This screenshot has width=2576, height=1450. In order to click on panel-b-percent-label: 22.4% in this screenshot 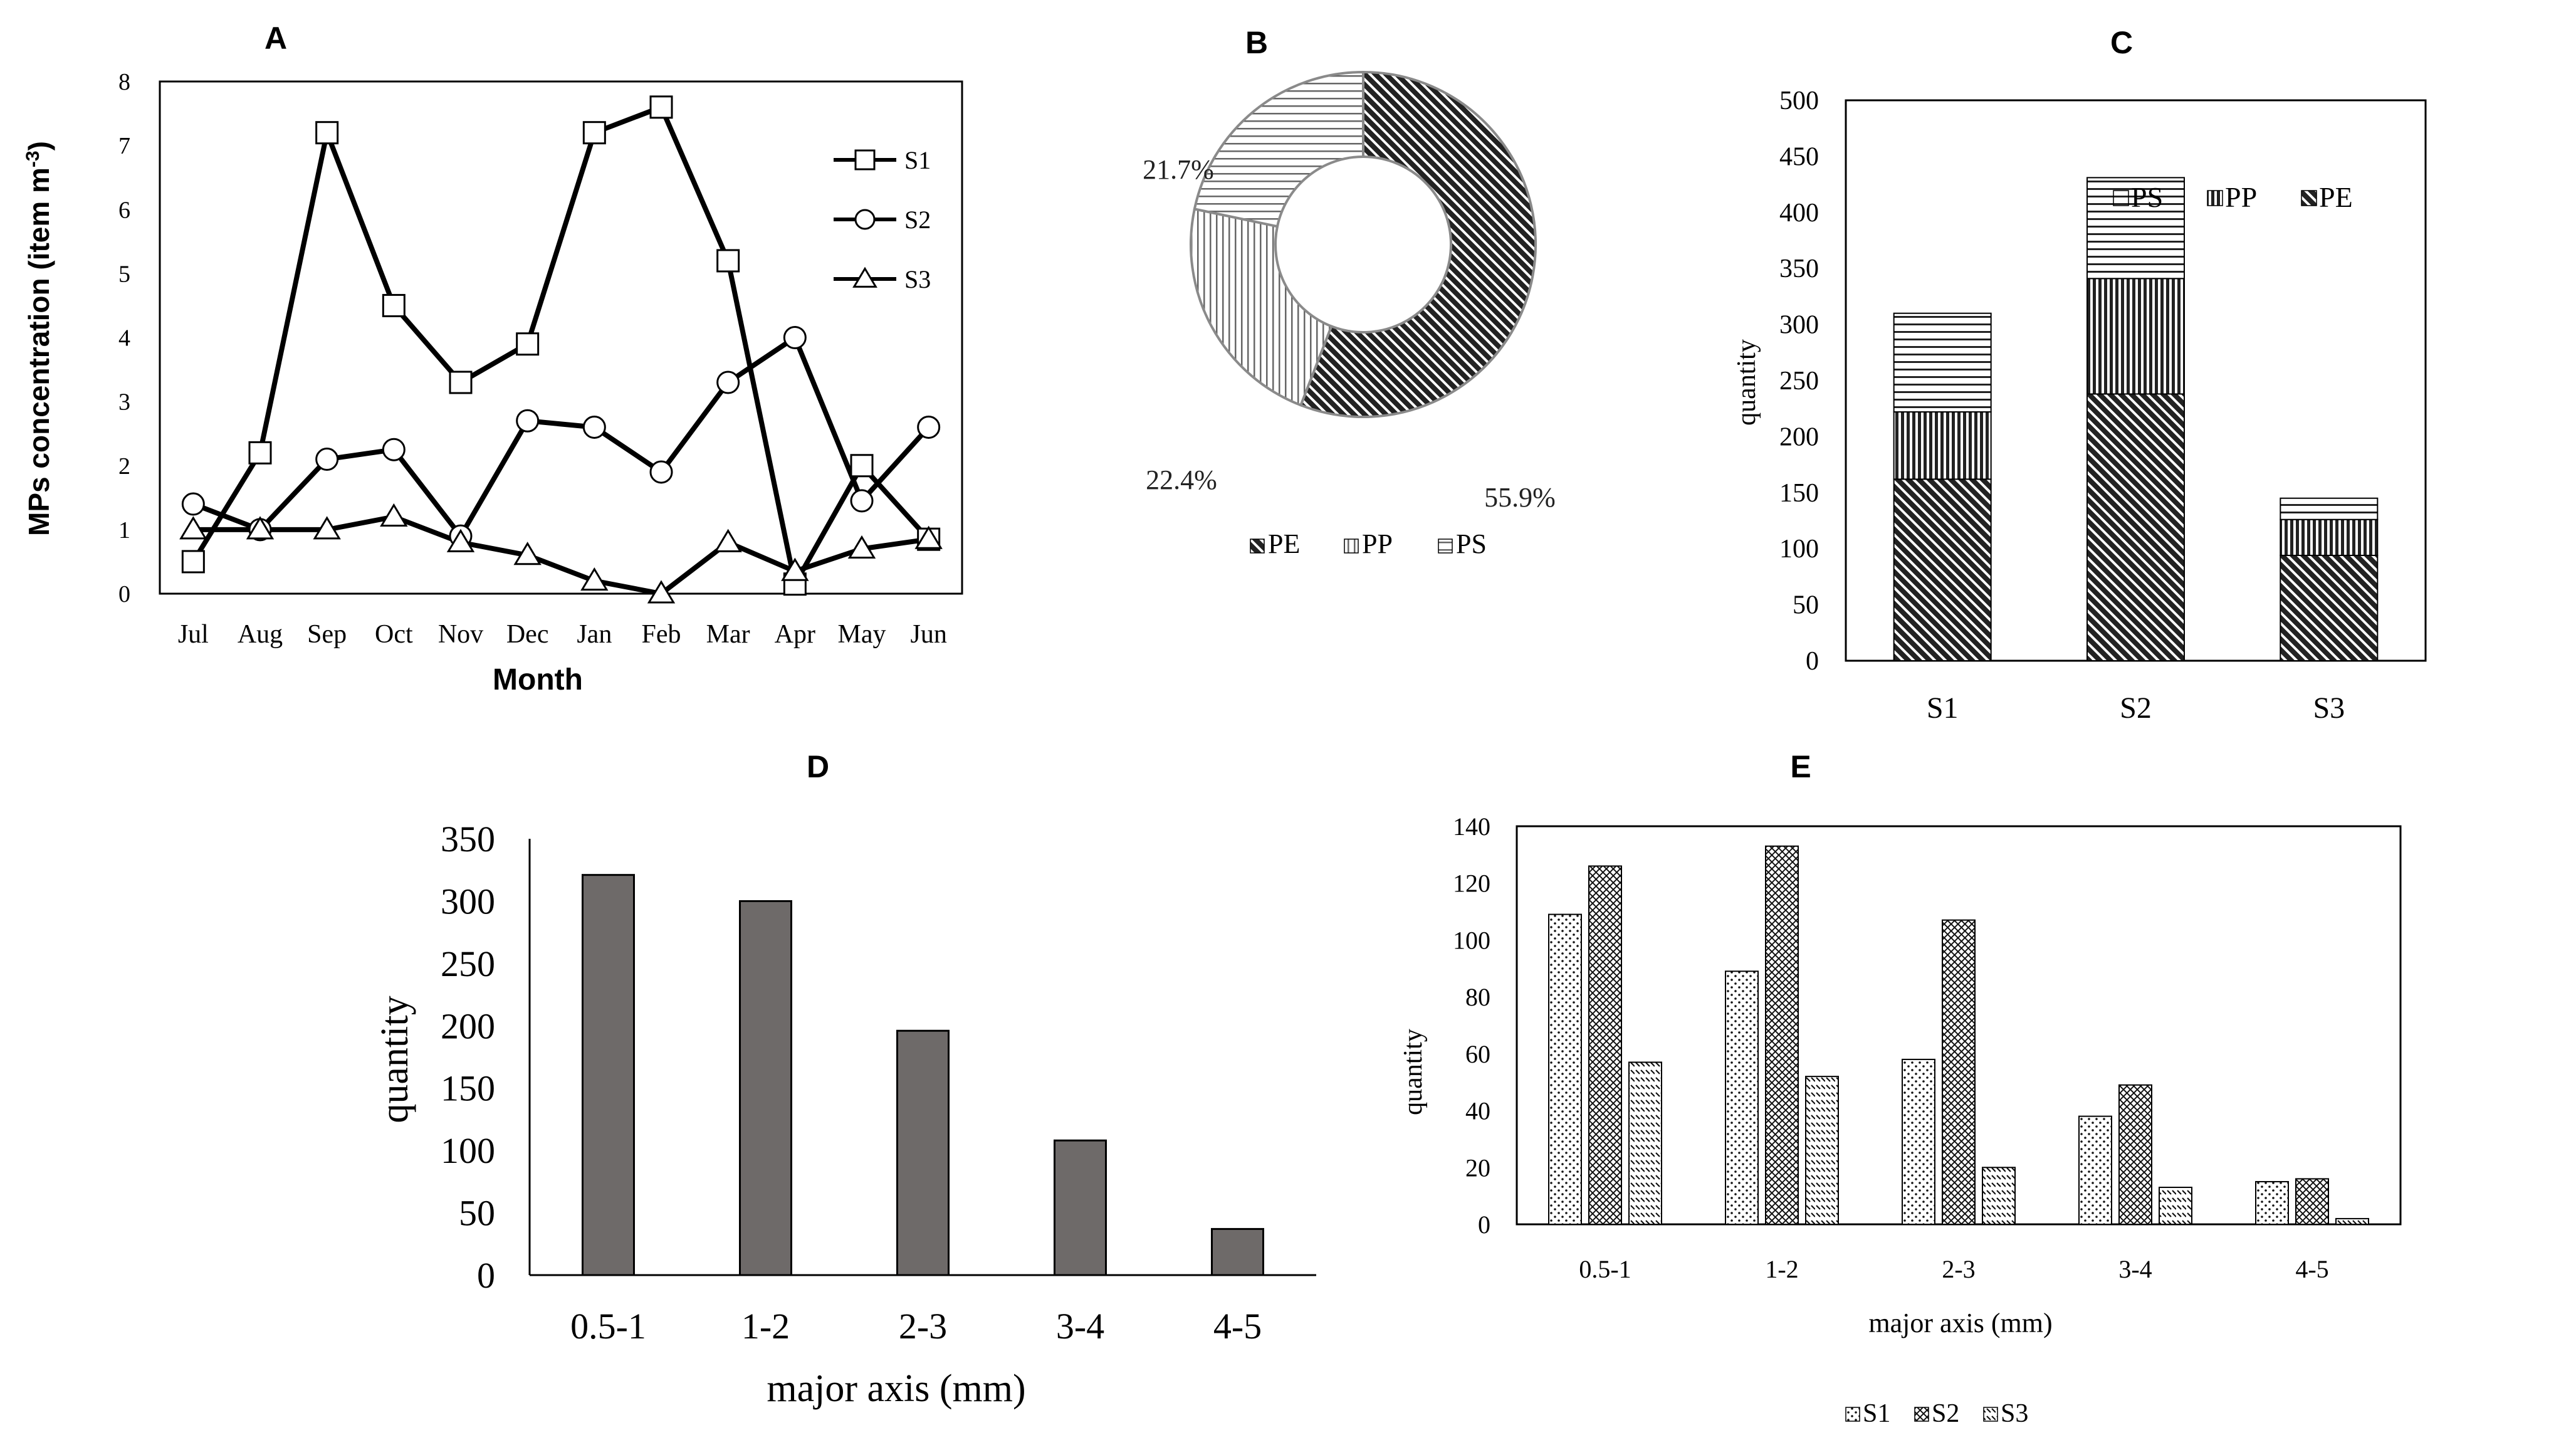, I will do `click(1181, 480)`.